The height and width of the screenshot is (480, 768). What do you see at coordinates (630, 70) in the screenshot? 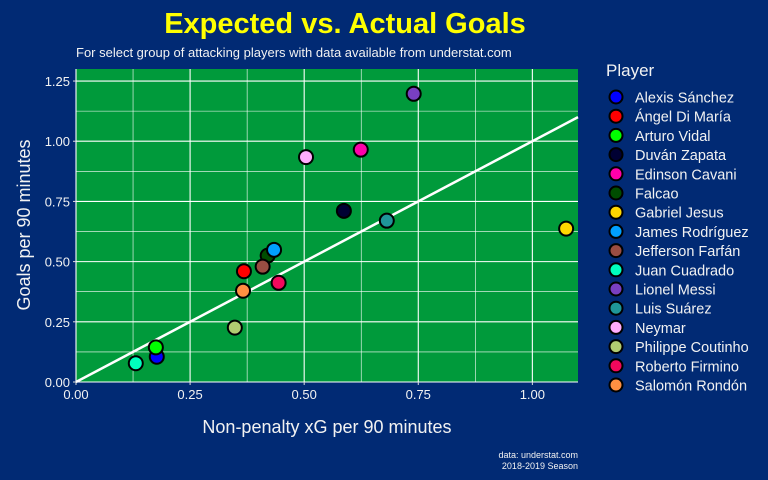
I see `legend-title: Player` at bounding box center [630, 70].